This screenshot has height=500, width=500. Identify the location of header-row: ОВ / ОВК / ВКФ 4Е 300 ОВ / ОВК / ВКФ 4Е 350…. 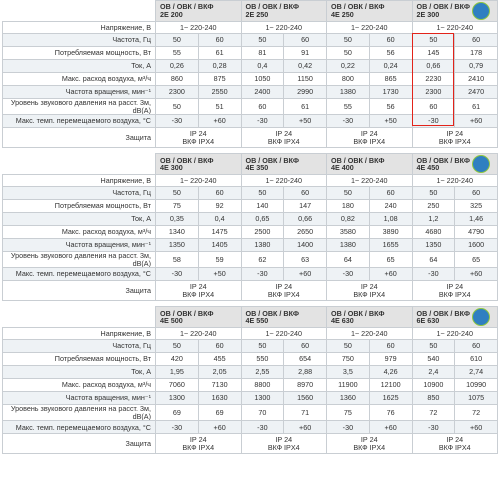
(250, 164).